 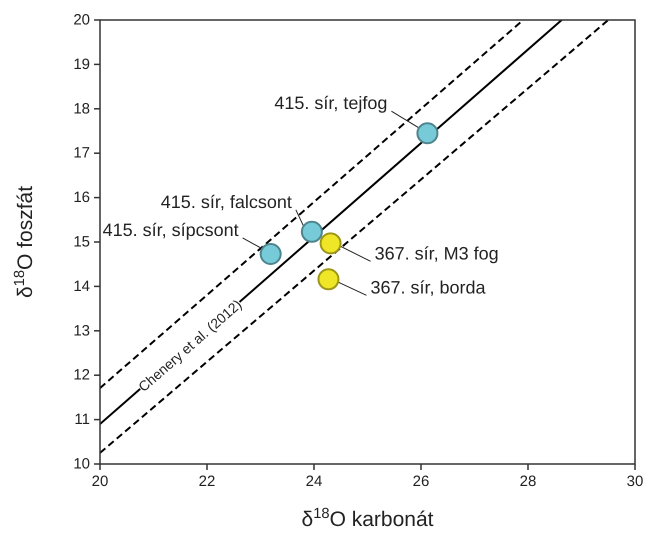 I want to click on annotation: 415. sír, sípcsont, so click(x=170, y=230).